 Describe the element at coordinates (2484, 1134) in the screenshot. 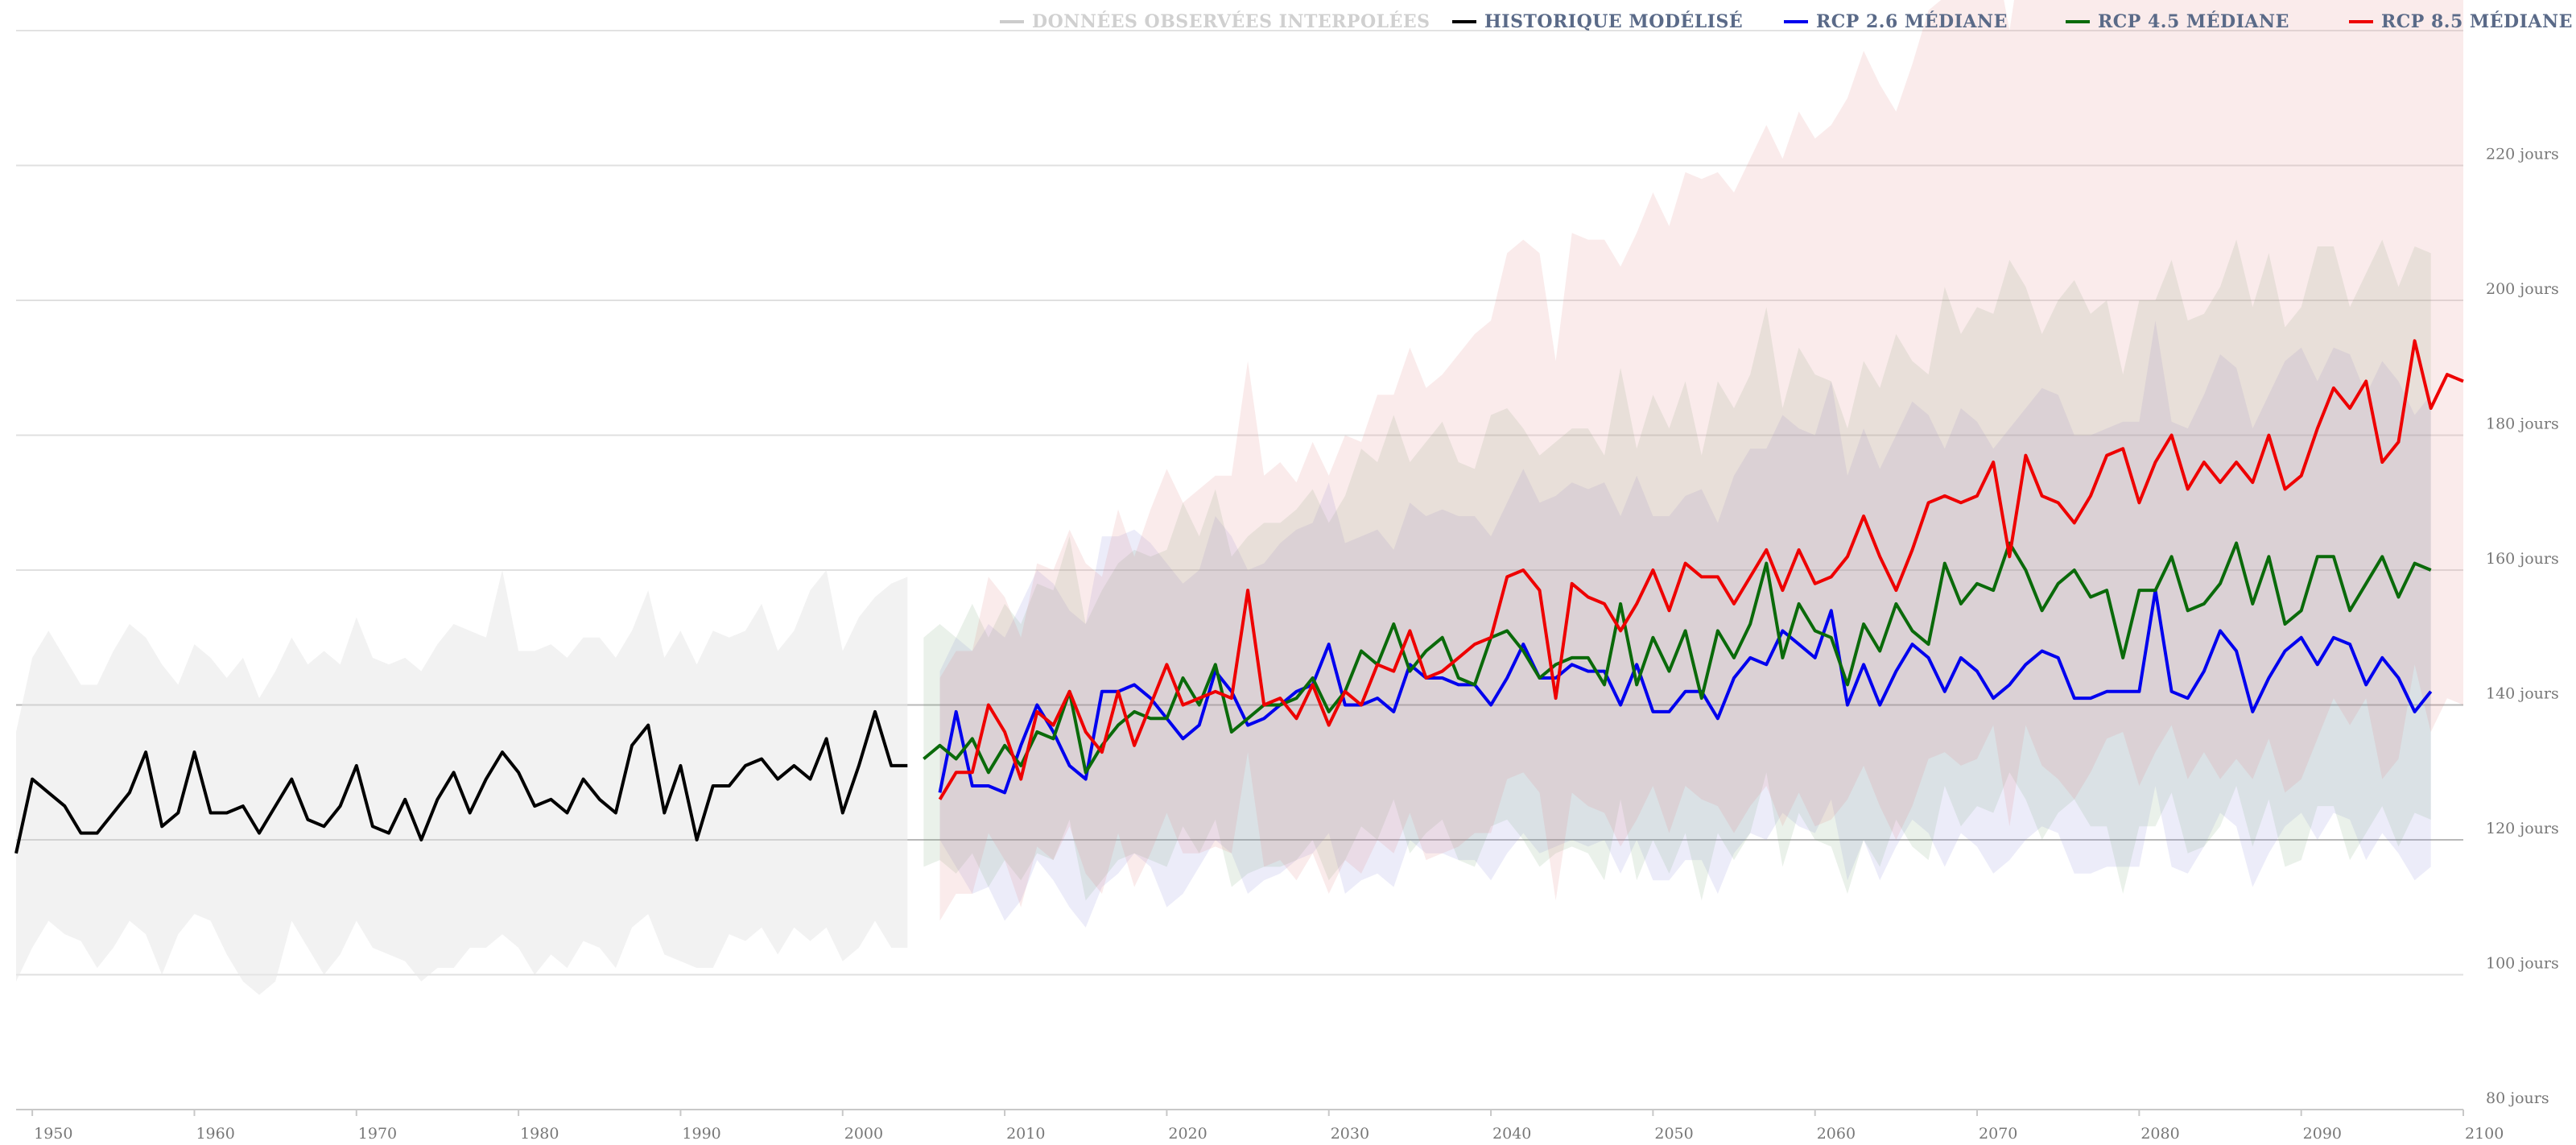

I see `x-tick-label: 2100` at that location.